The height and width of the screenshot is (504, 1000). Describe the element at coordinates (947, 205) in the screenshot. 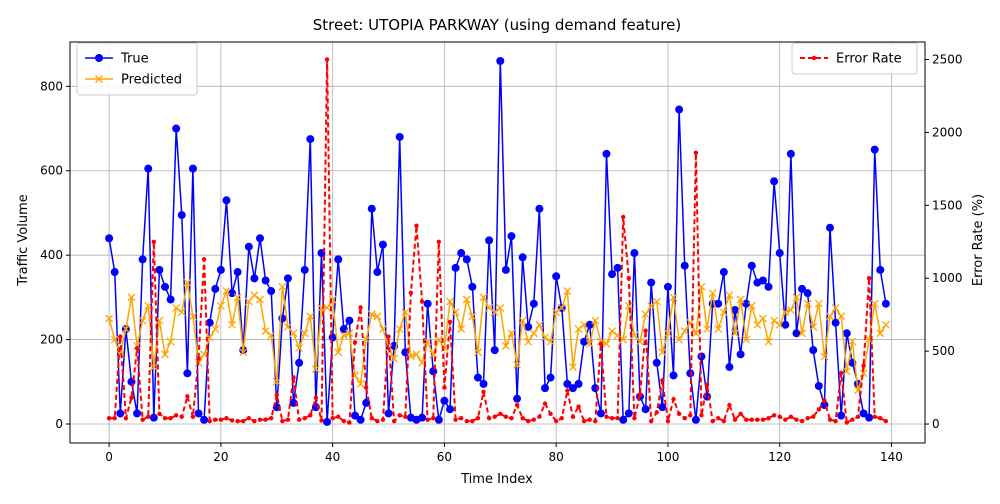

I see `y-right-tick-label: 1500` at that location.